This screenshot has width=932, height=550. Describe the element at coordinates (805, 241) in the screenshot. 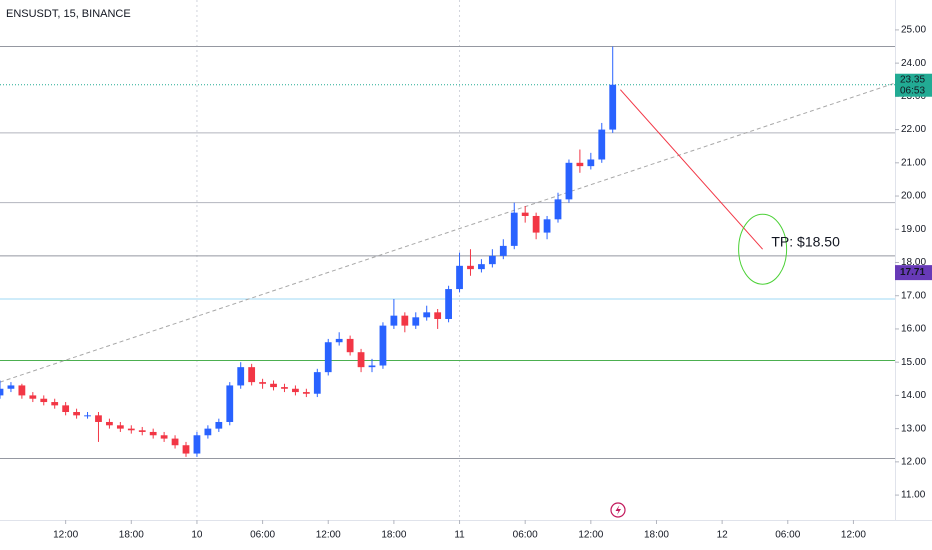

I see `annotation: TP: $18.50` at that location.